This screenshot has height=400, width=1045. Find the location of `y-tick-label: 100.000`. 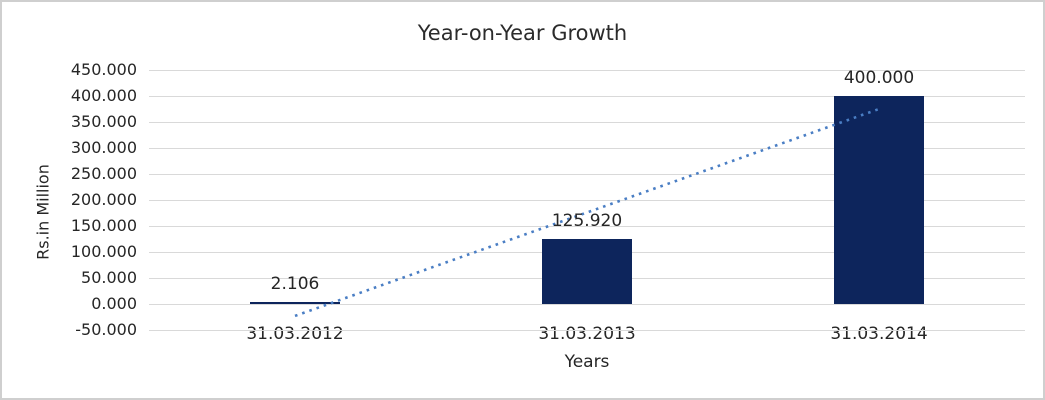

y-tick-label: 100.000 is located at coordinates (103, 251).